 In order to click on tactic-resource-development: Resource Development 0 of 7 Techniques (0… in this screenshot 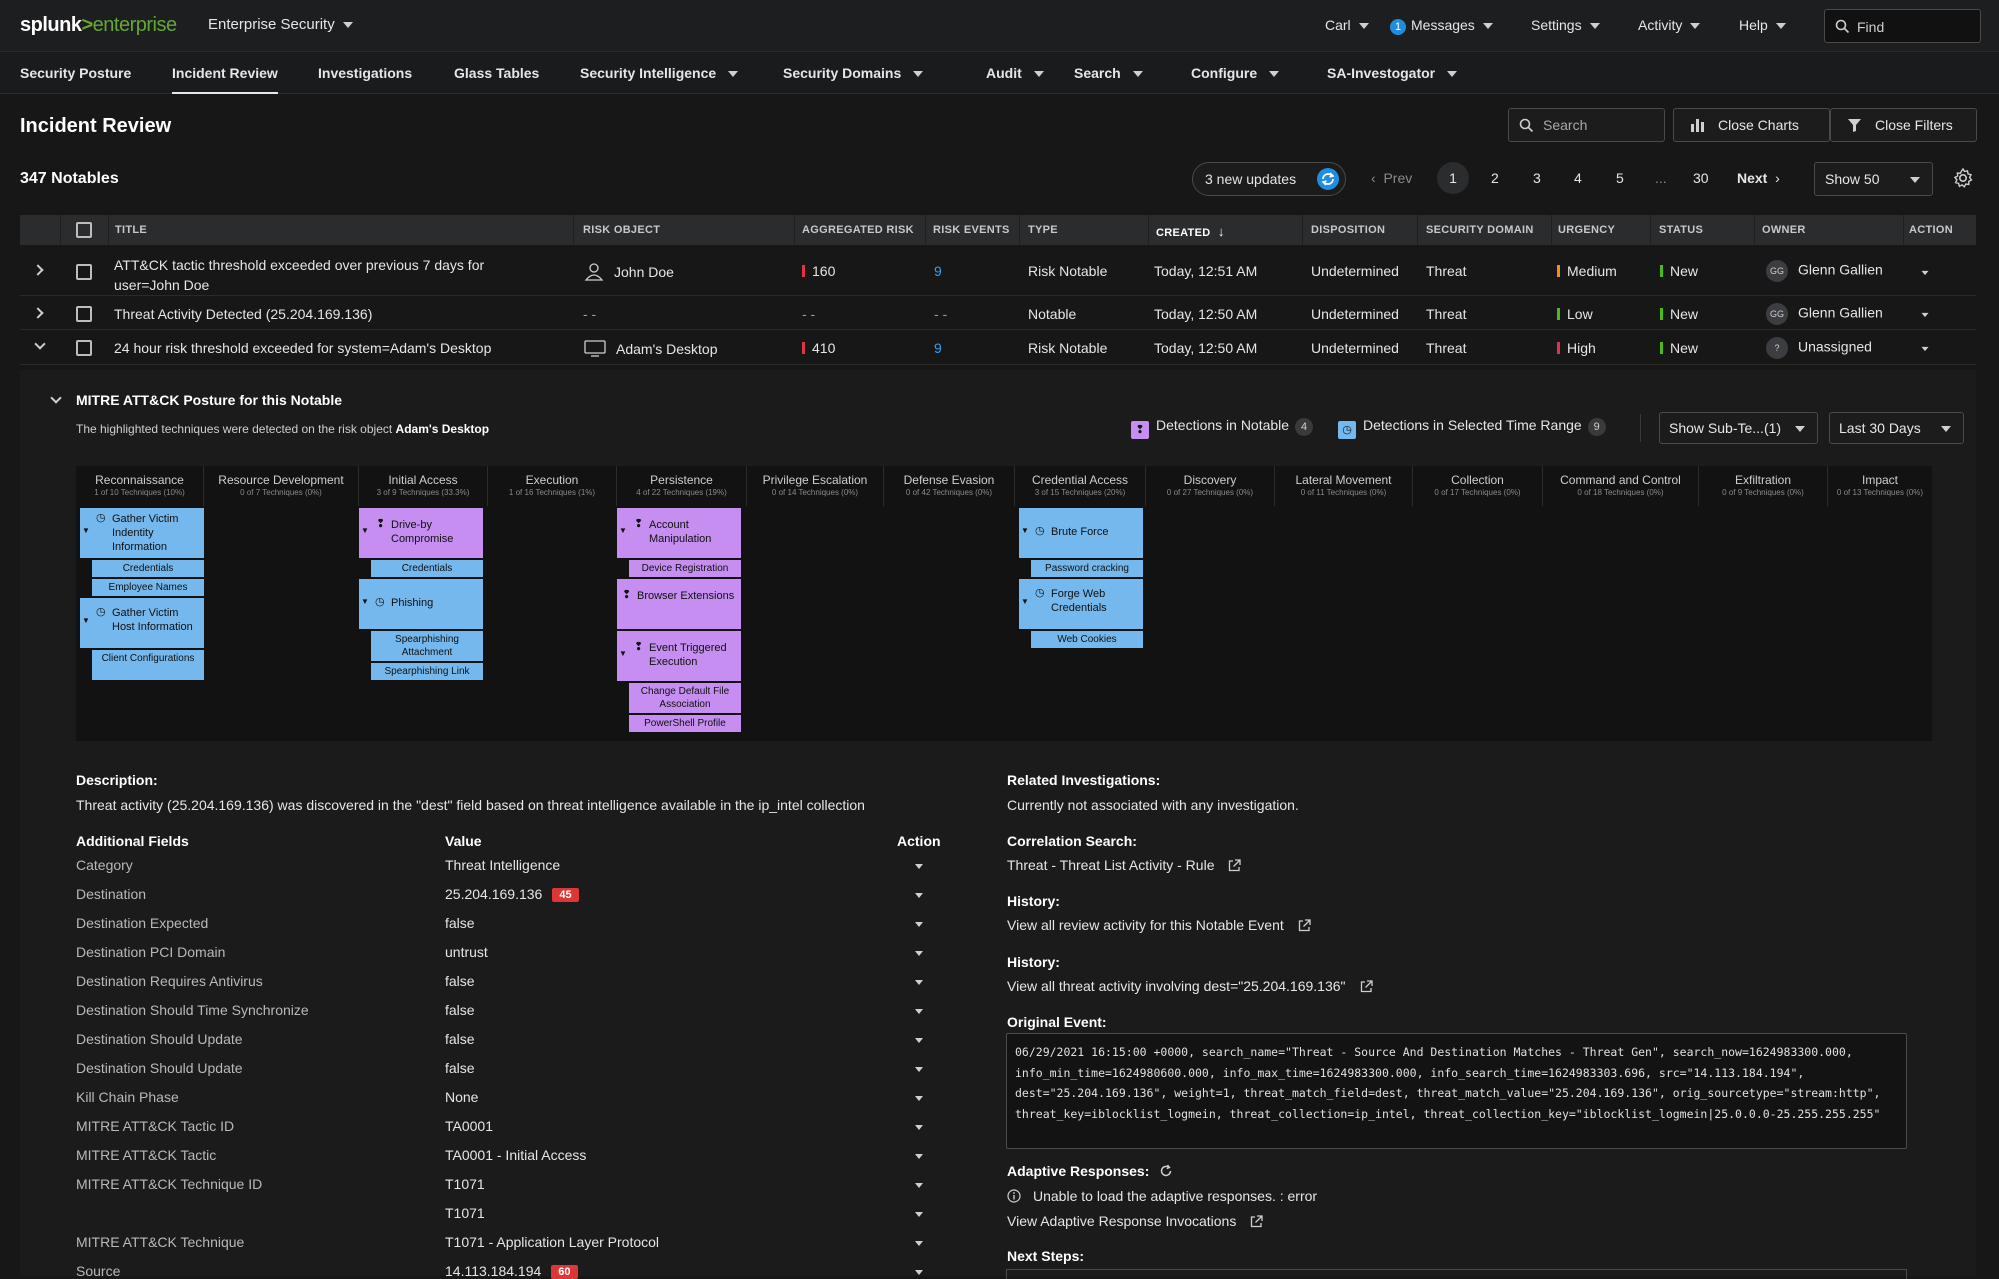, I will do `click(281, 486)`.